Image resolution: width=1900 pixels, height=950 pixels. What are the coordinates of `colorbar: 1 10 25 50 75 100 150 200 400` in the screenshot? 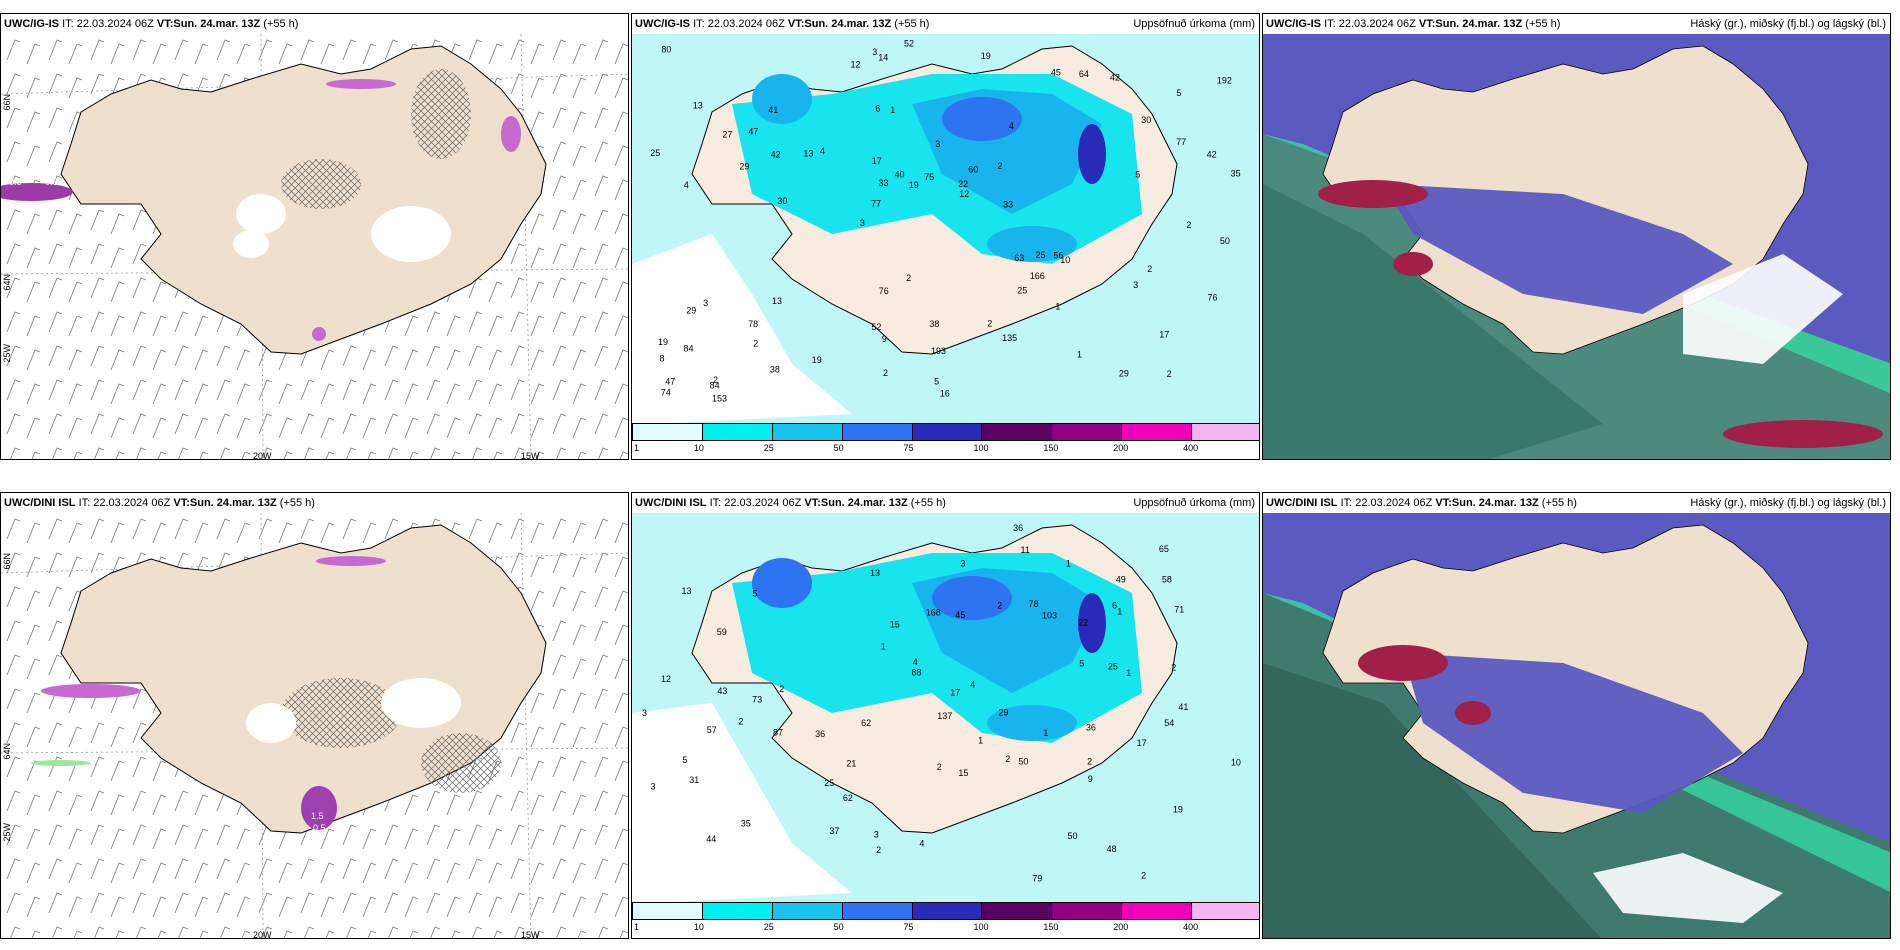 It's located at (945, 920).